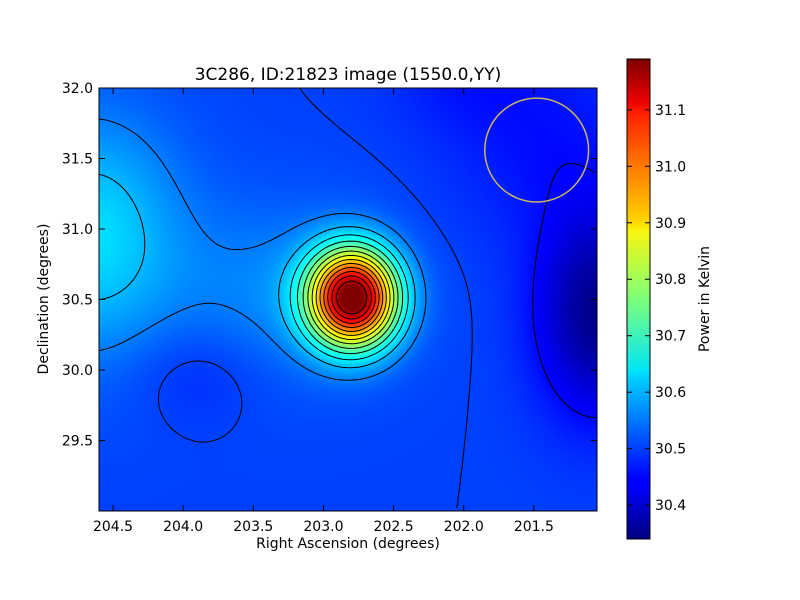 The height and width of the screenshot is (600, 800). What do you see at coordinates (670, 224) in the screenshot?
I see `colorbar-tick-label: 30.9` at bounding box center [670, 224].